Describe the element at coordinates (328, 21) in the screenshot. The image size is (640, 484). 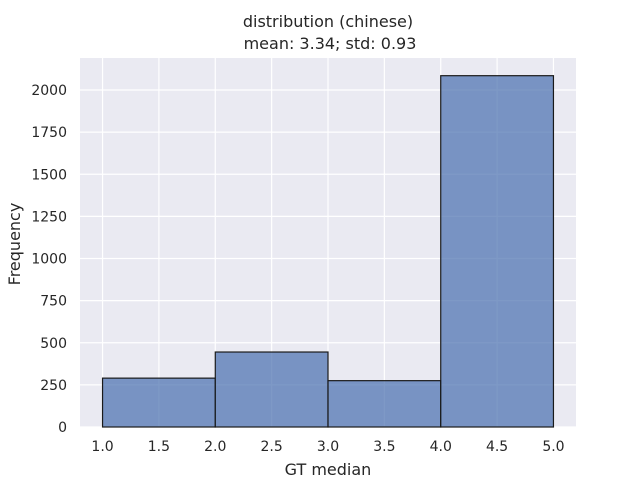
I see `chart-title: distribution (chinese)` at that location.